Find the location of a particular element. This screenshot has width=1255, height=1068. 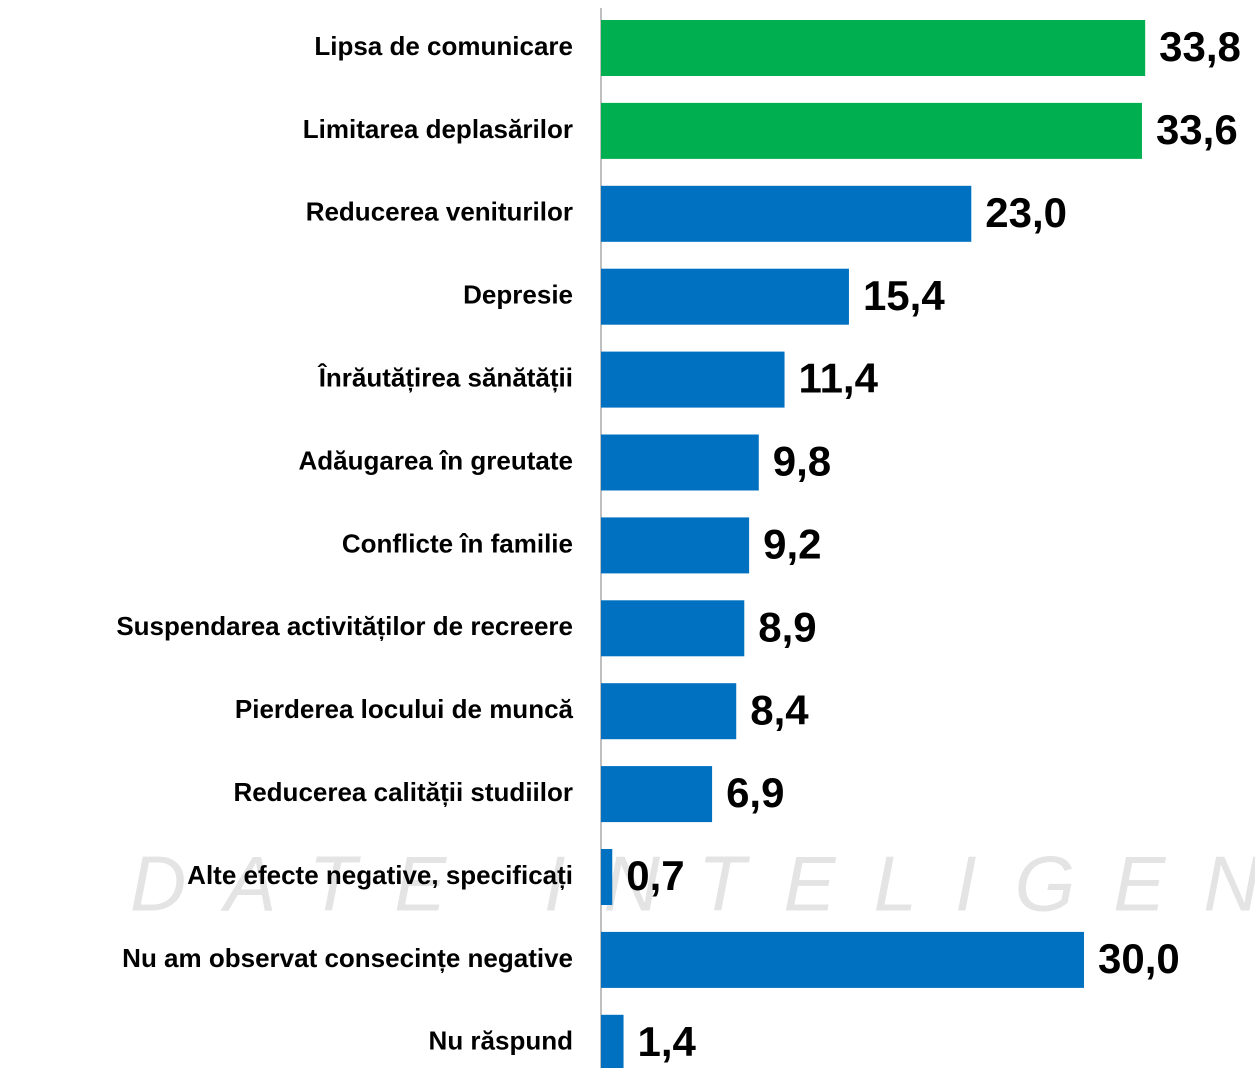

category-label: Conflicte în familie is located at coordinates (457, 543).